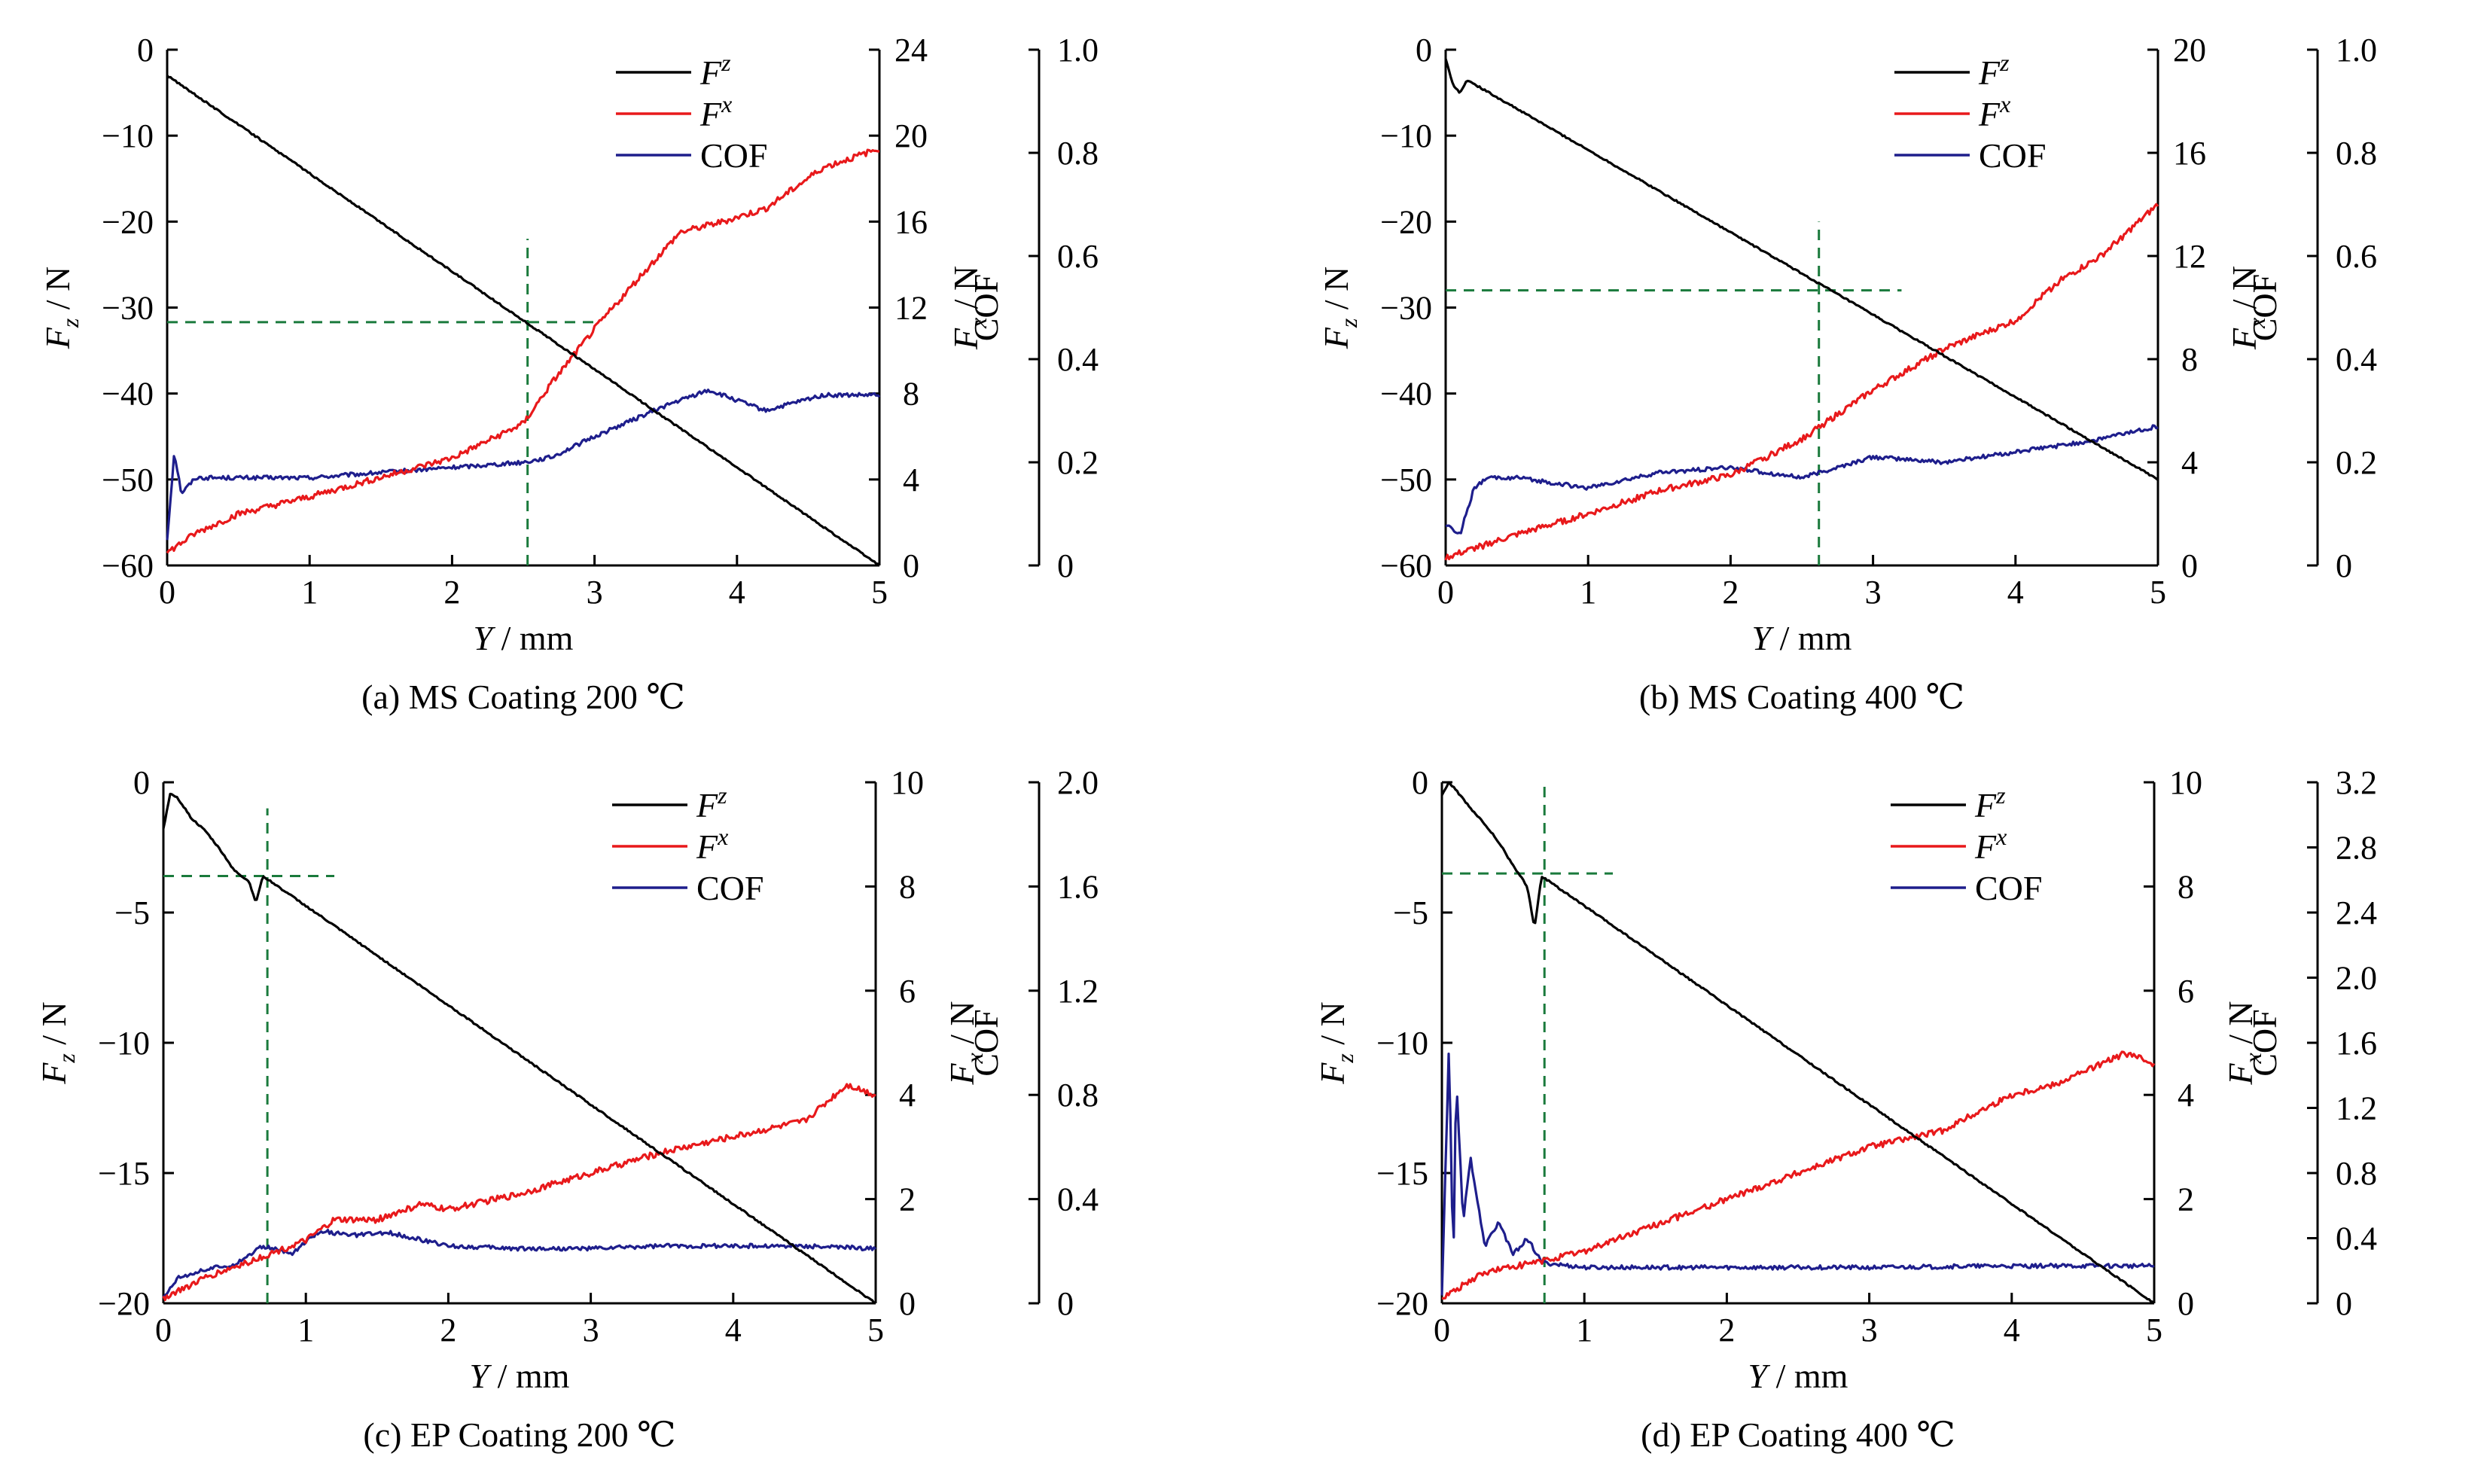 The width and height of the screenshot is (2490, 1484). Describe the element at coordinates (969, 308) in the screenshot. I see `fx-axis-label: Fx / N` at that location.